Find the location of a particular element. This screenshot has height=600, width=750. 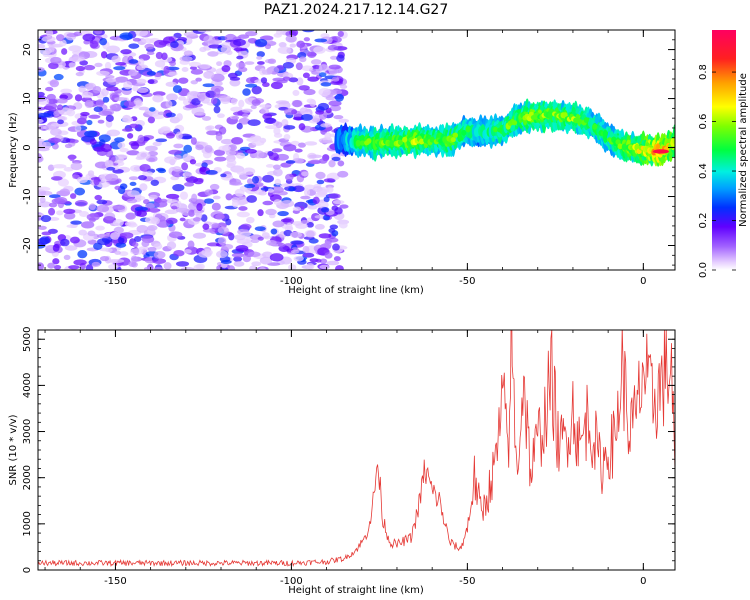

snr-y-tick-label: 5000 is located at coordinates (27, 339).